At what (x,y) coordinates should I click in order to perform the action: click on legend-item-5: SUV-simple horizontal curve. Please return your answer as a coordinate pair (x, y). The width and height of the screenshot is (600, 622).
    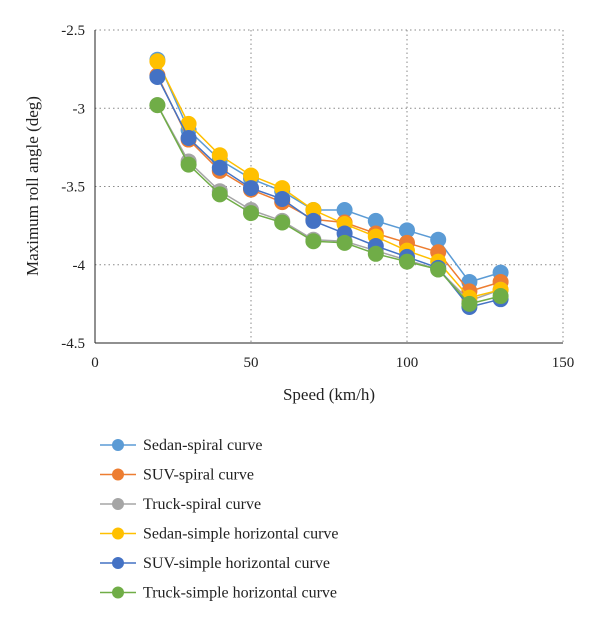
    Looking at the image, I should click on (215, 563).